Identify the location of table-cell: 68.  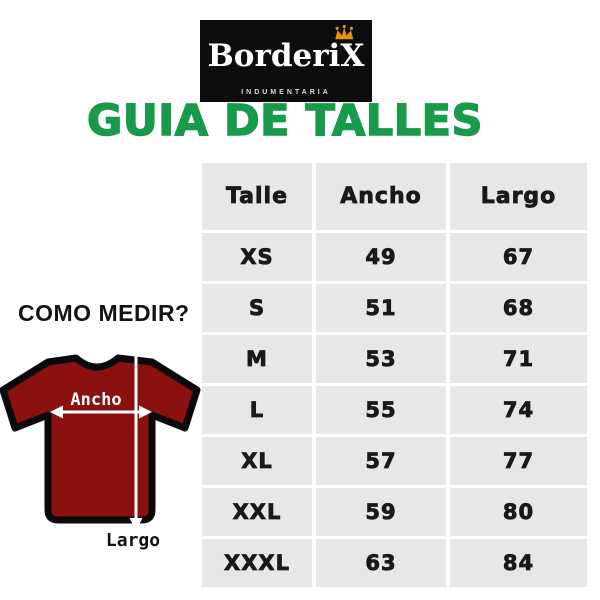
(518, 308).